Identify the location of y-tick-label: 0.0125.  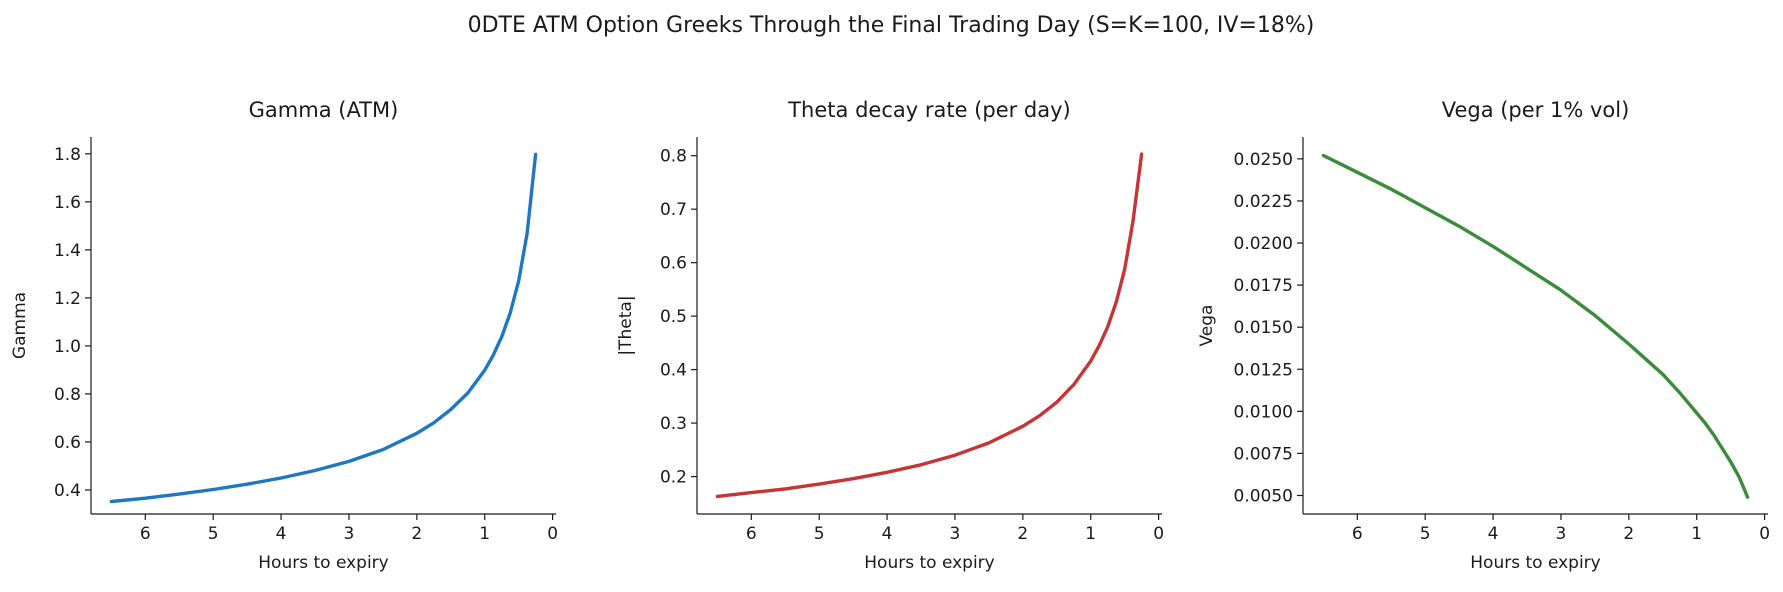
(1263, 370).